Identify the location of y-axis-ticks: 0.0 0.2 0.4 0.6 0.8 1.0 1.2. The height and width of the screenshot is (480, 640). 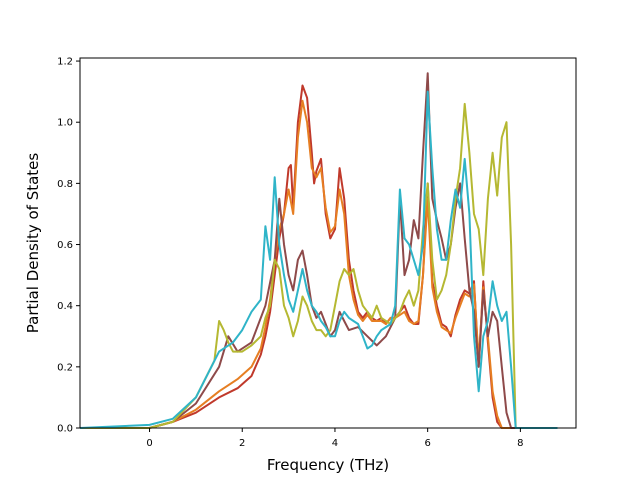
(68, 246).